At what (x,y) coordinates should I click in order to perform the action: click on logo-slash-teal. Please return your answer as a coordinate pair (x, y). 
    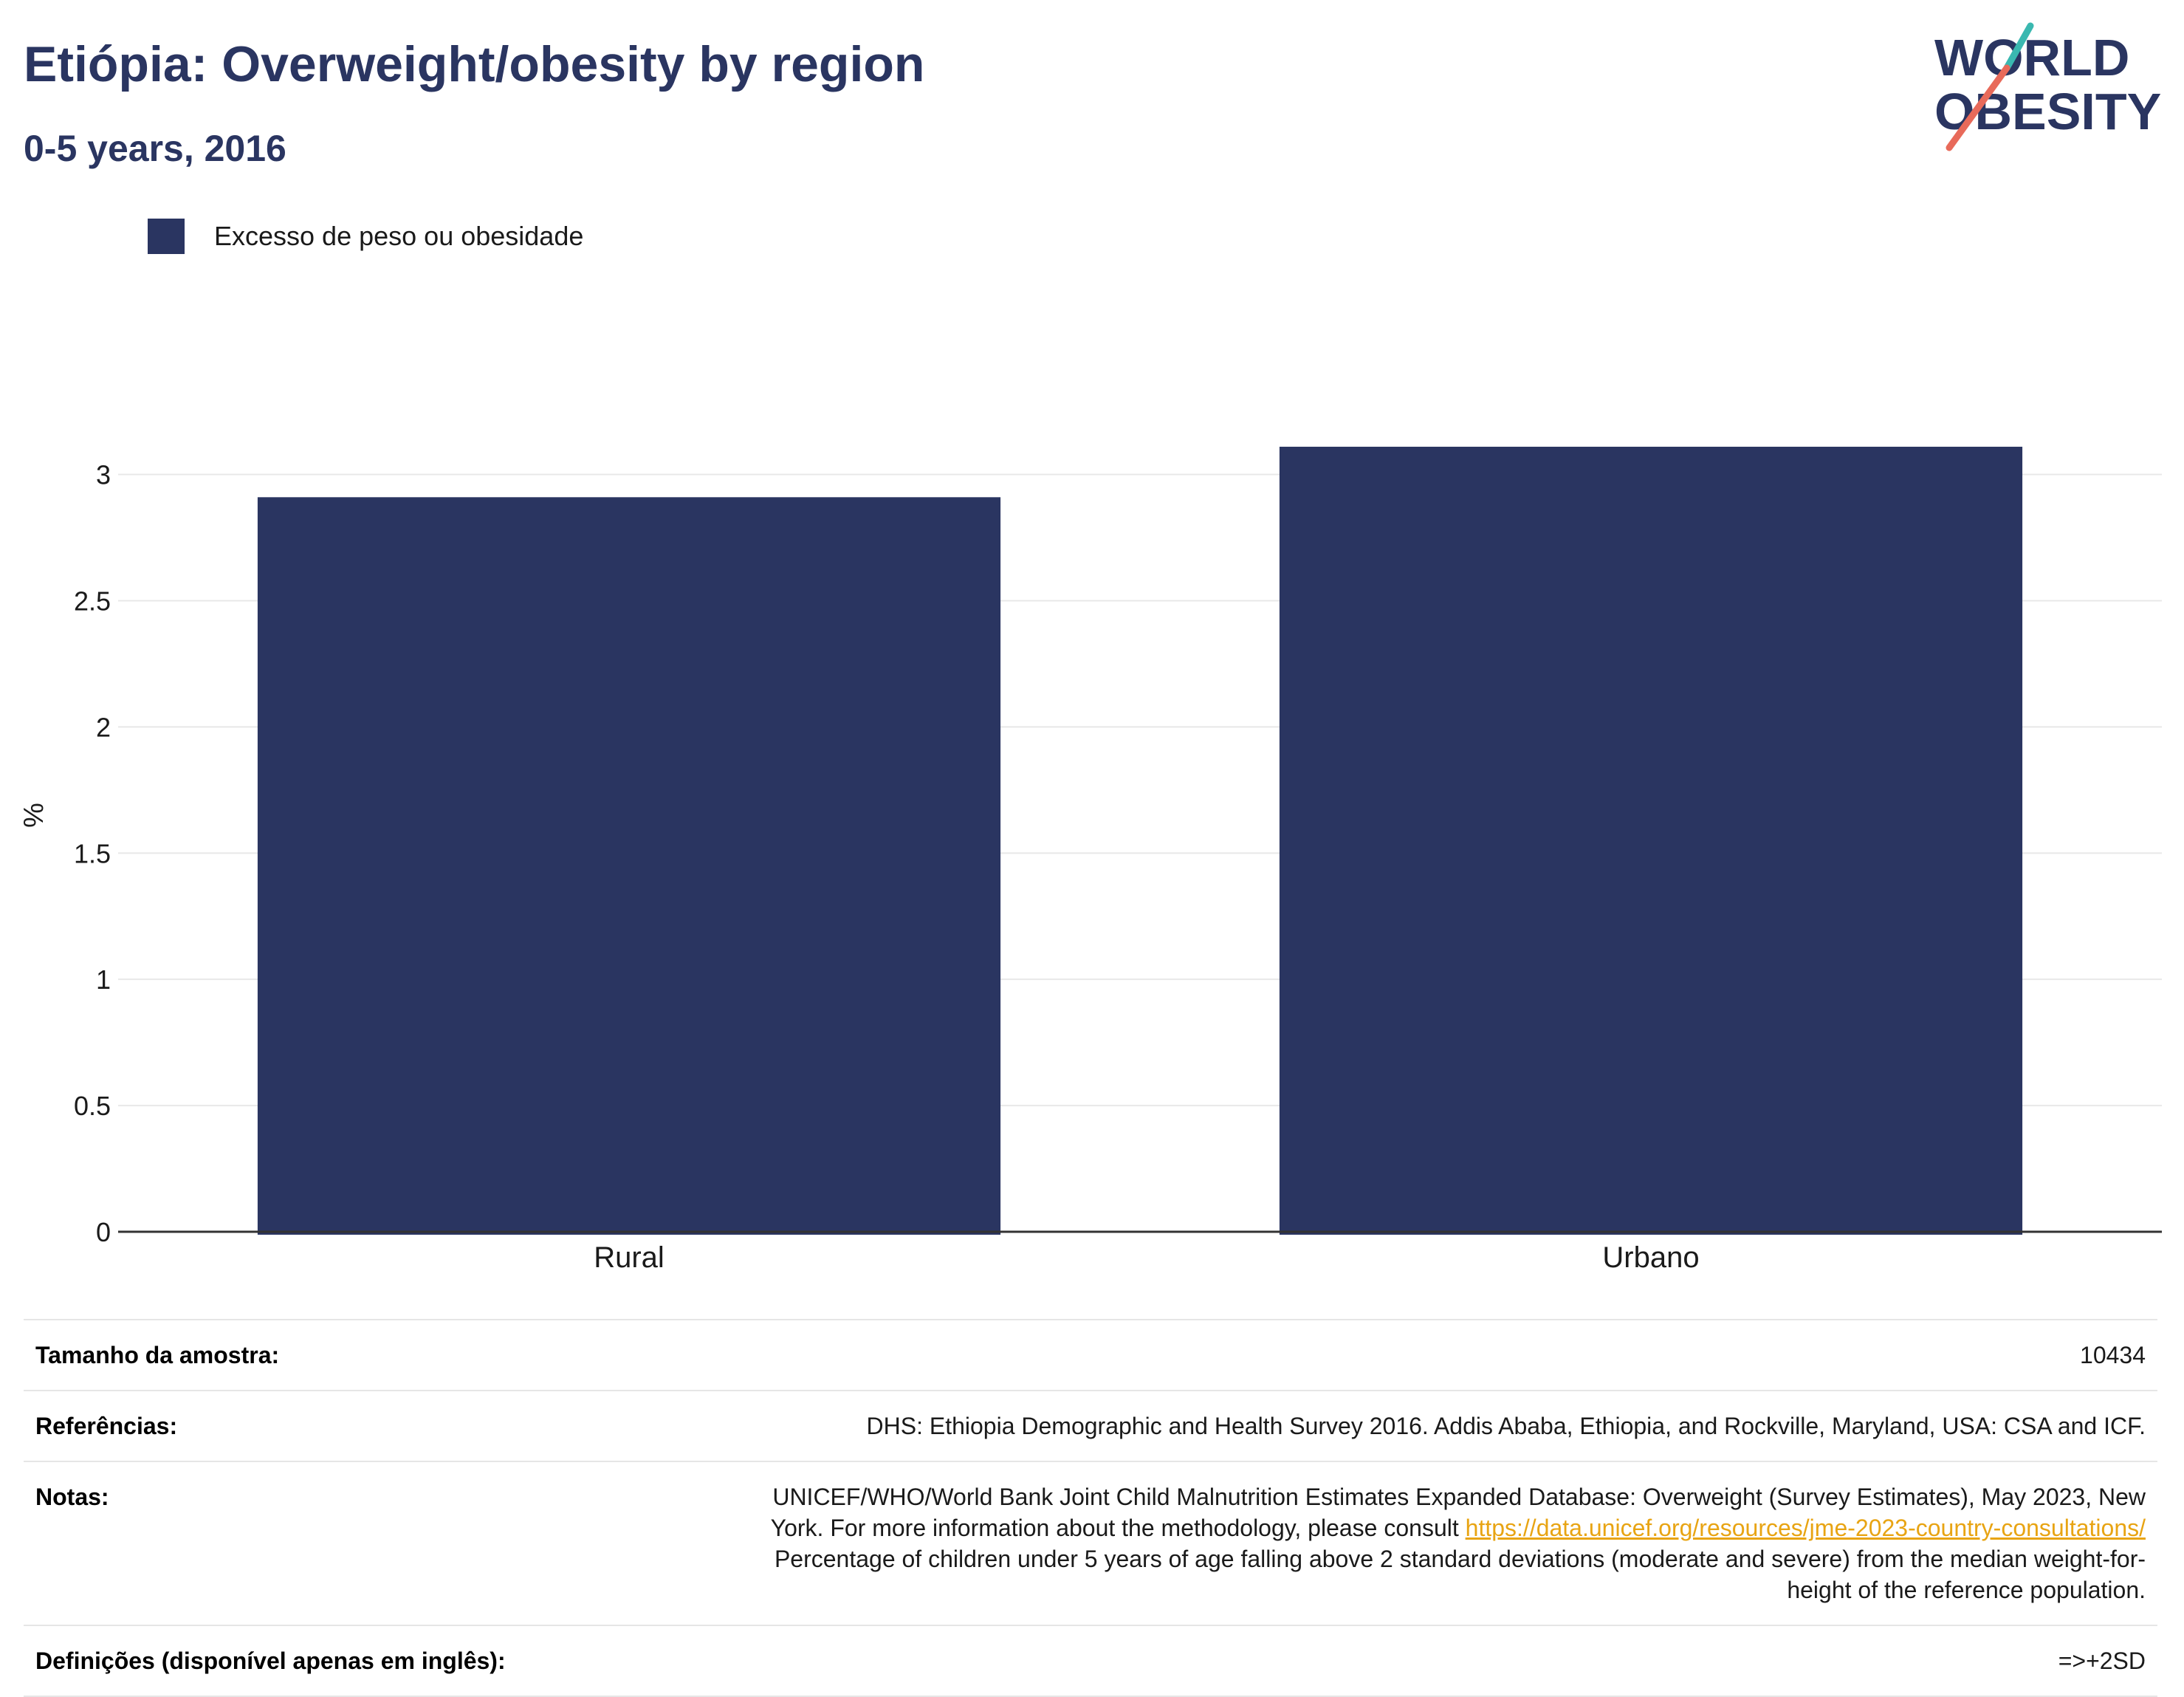
    Looking at the image, I should click on (2018, 47).